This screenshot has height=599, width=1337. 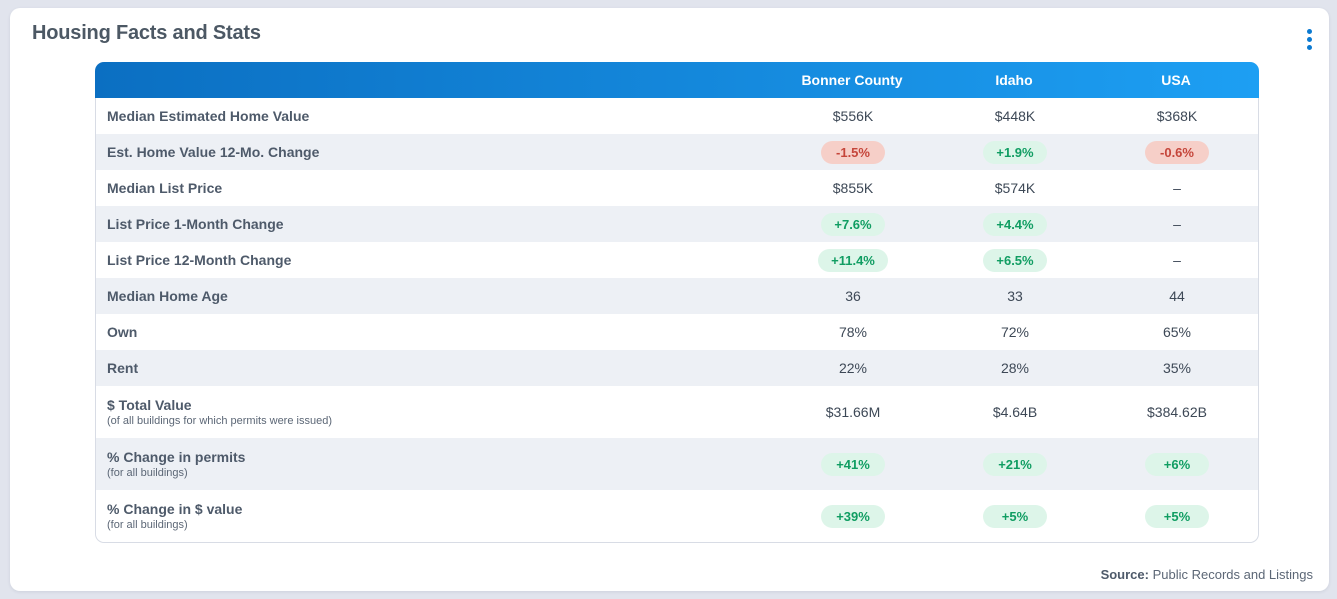 I want to click on cell-value: 65%, so click(x=1177, y=332).